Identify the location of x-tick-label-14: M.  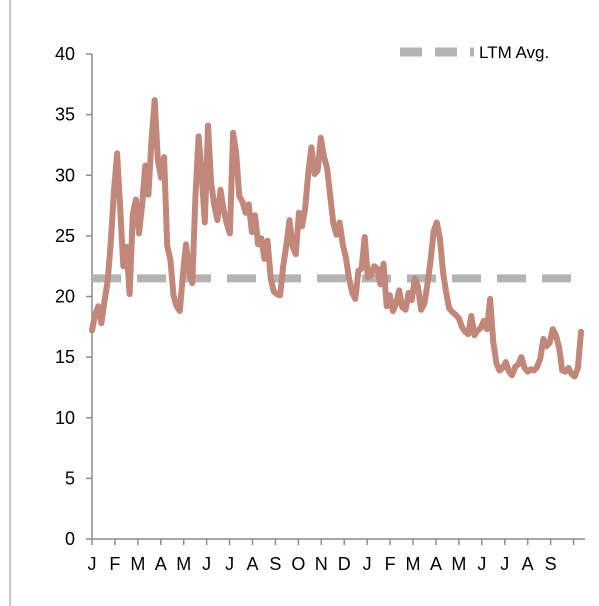
(413, 564).